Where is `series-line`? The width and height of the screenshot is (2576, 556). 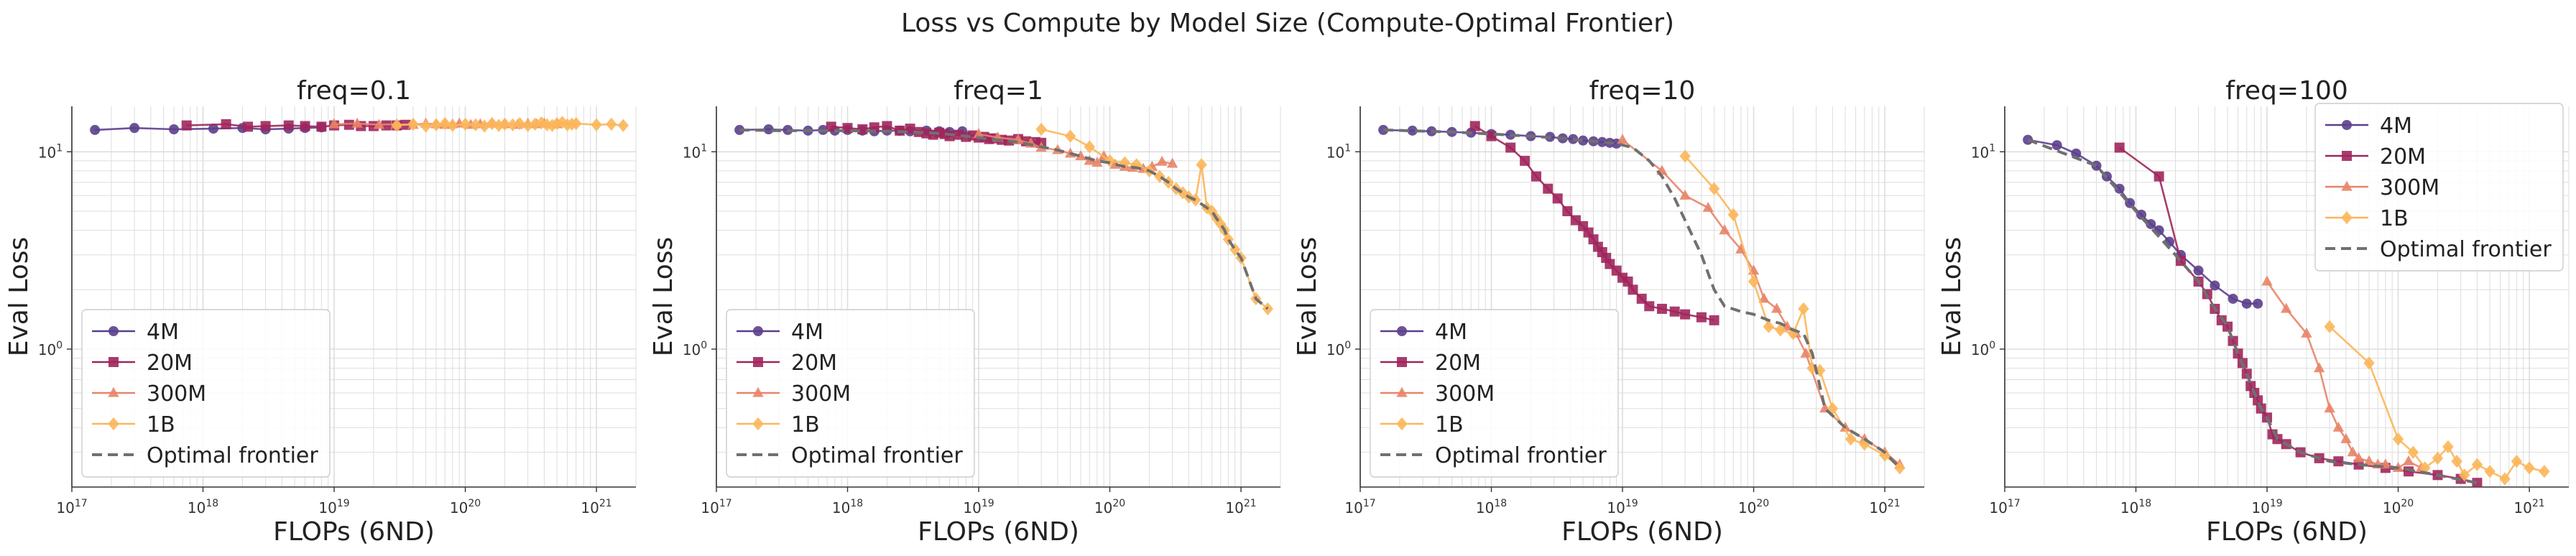 series-line is located at coordinates (1594, 223).